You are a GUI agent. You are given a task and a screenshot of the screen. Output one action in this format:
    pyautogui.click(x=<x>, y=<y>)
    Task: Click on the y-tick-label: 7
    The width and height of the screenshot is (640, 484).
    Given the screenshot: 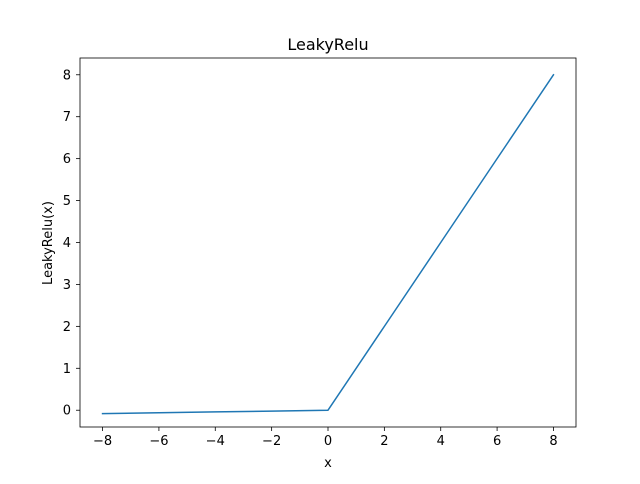 What is the action you would take?
    pyautogui.click(x=67, y=117)
    